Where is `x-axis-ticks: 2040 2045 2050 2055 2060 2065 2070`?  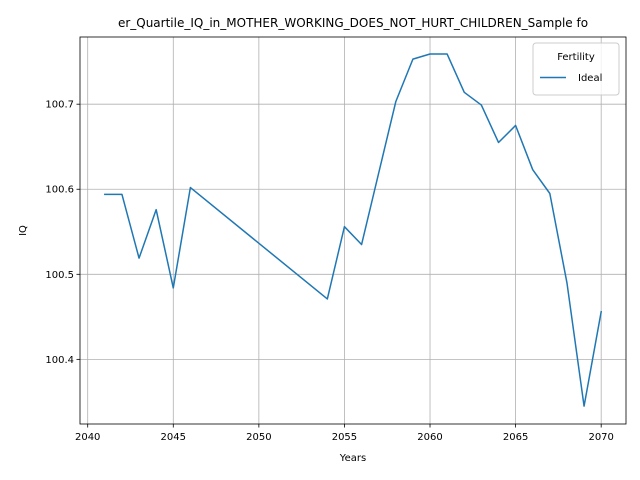 x-axis-ticks: 2040 2045 2050 2055 2060 2065 2070 is located at coordinates (344, 433).